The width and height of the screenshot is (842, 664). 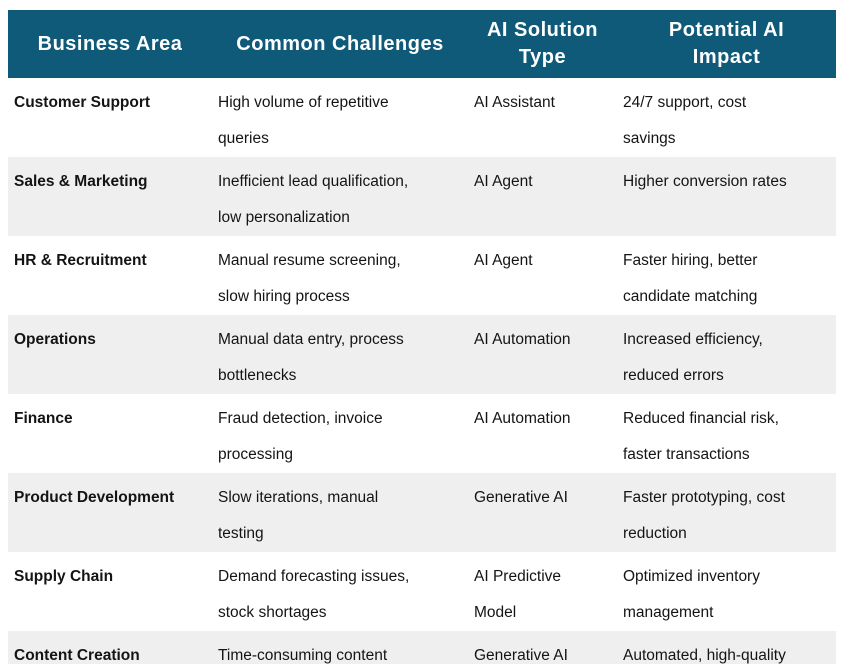 I want to click on cell-ai-solution-type: AI Assistant, so click(x=542, y=117).